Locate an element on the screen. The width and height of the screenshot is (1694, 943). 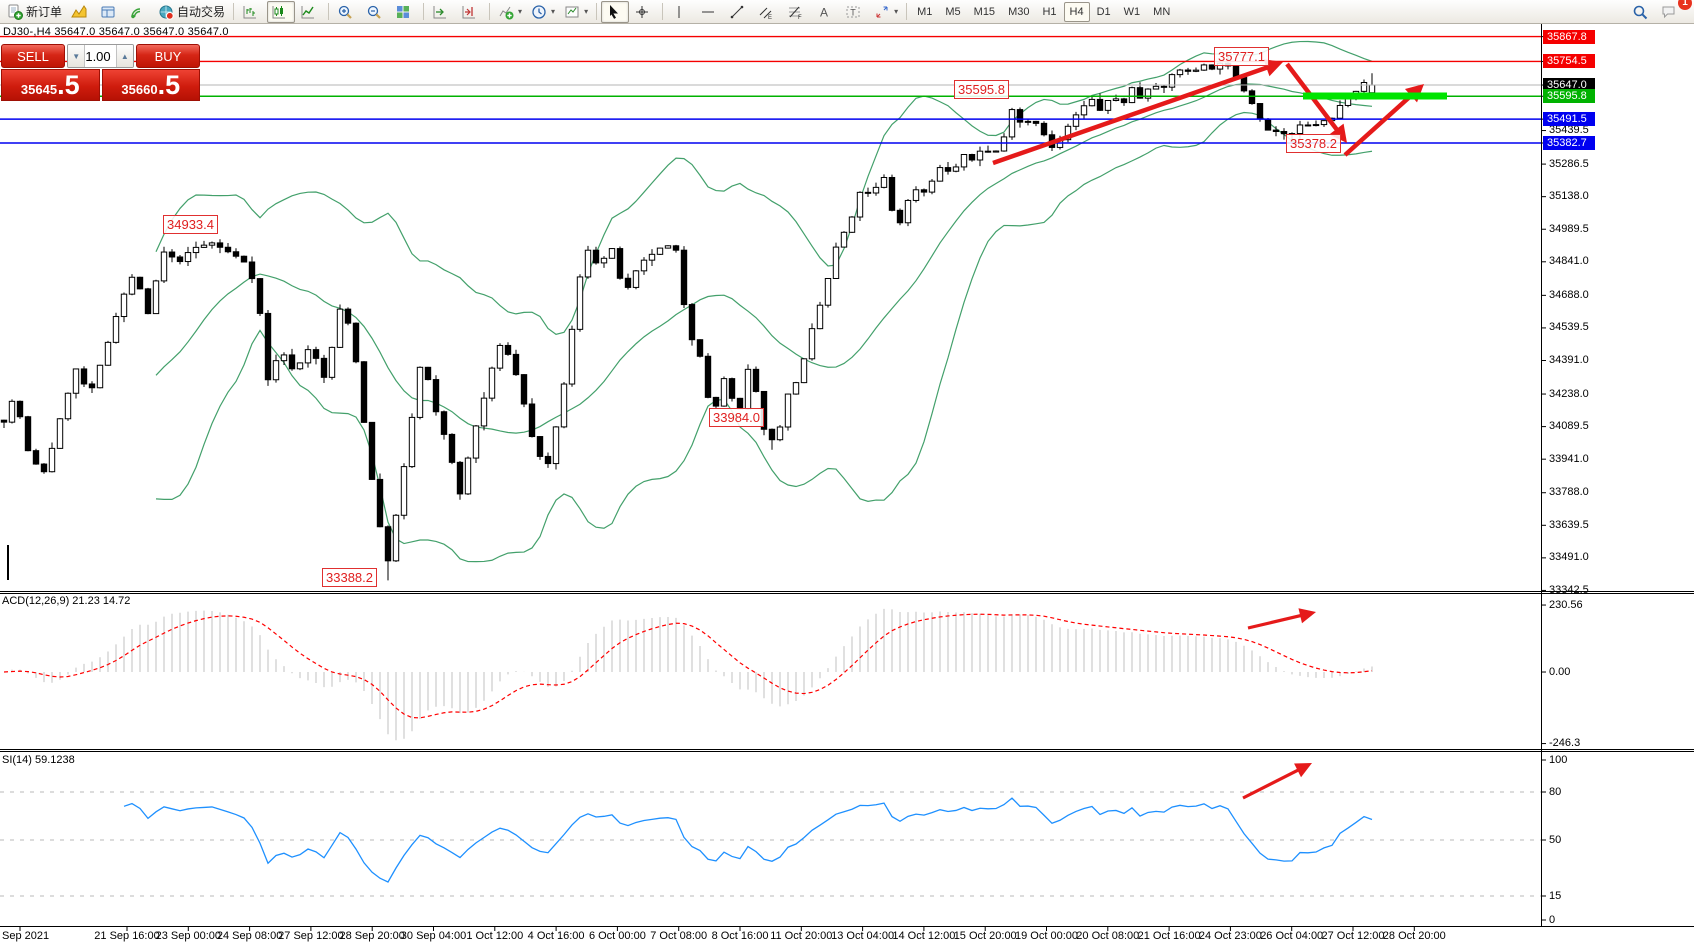
bar-chart-button is located at coordinates (252, 12).